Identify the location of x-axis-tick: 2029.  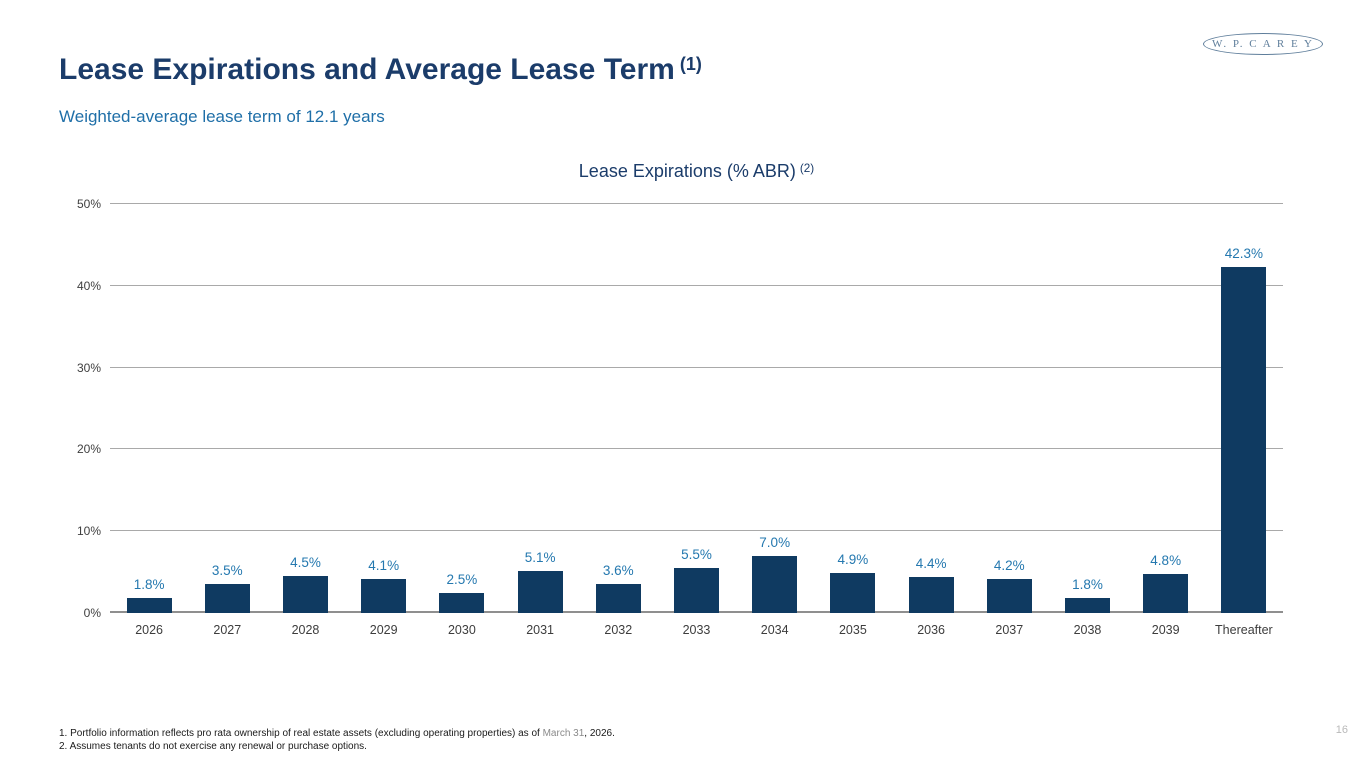
(383, 630).